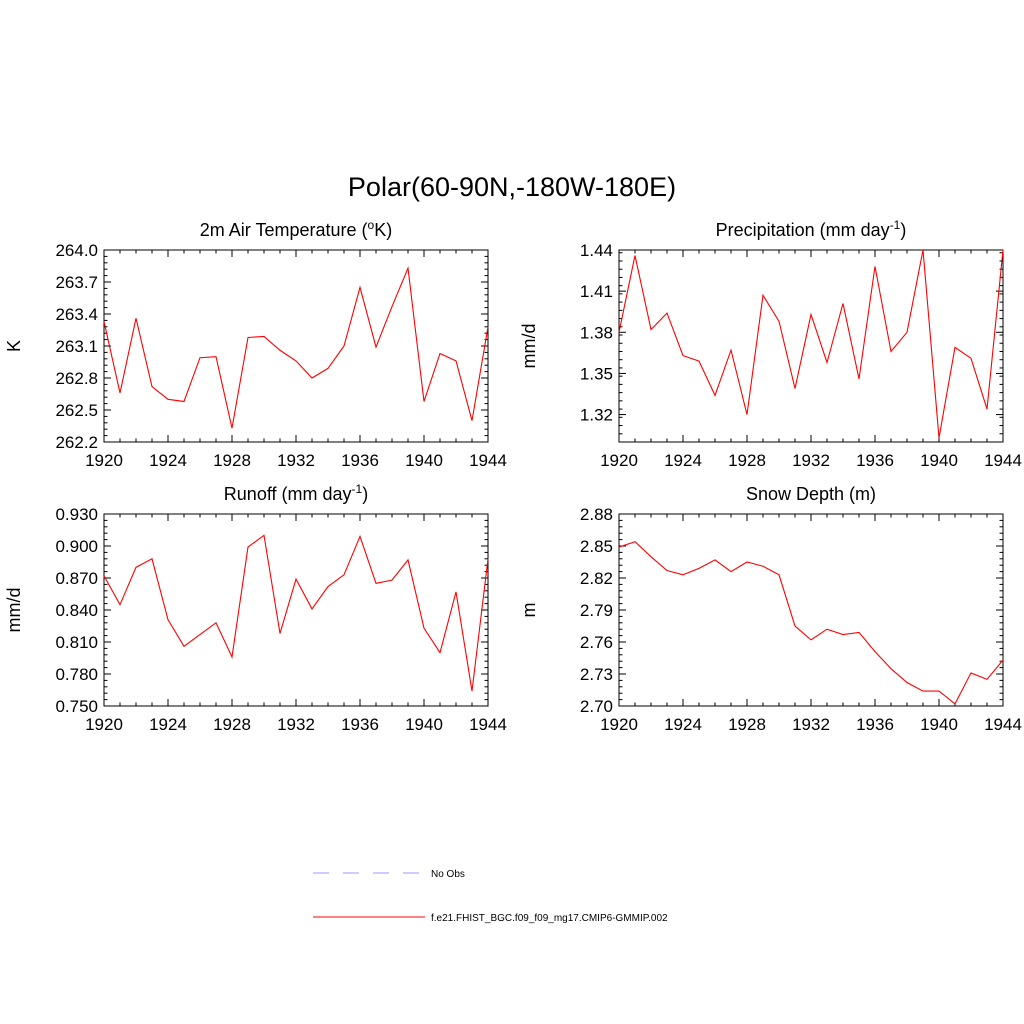 The width and height of the screenshot is (1024, 1024). Describe the element at coordinates (596, 415) in the screenshot. I see `y-tick-label: 1.32` at that location.